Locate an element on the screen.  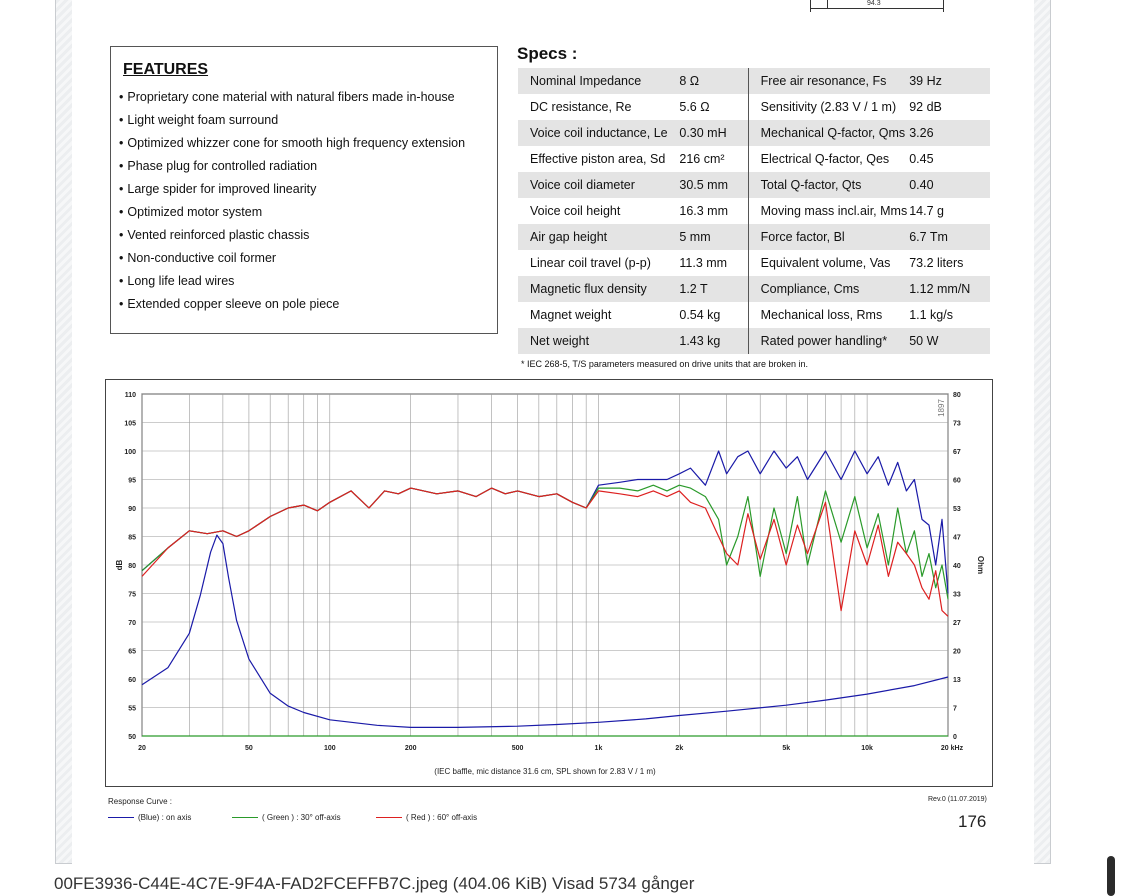
feature-item: Phase plug for controlled radiation is located at coordinates (292, 169).